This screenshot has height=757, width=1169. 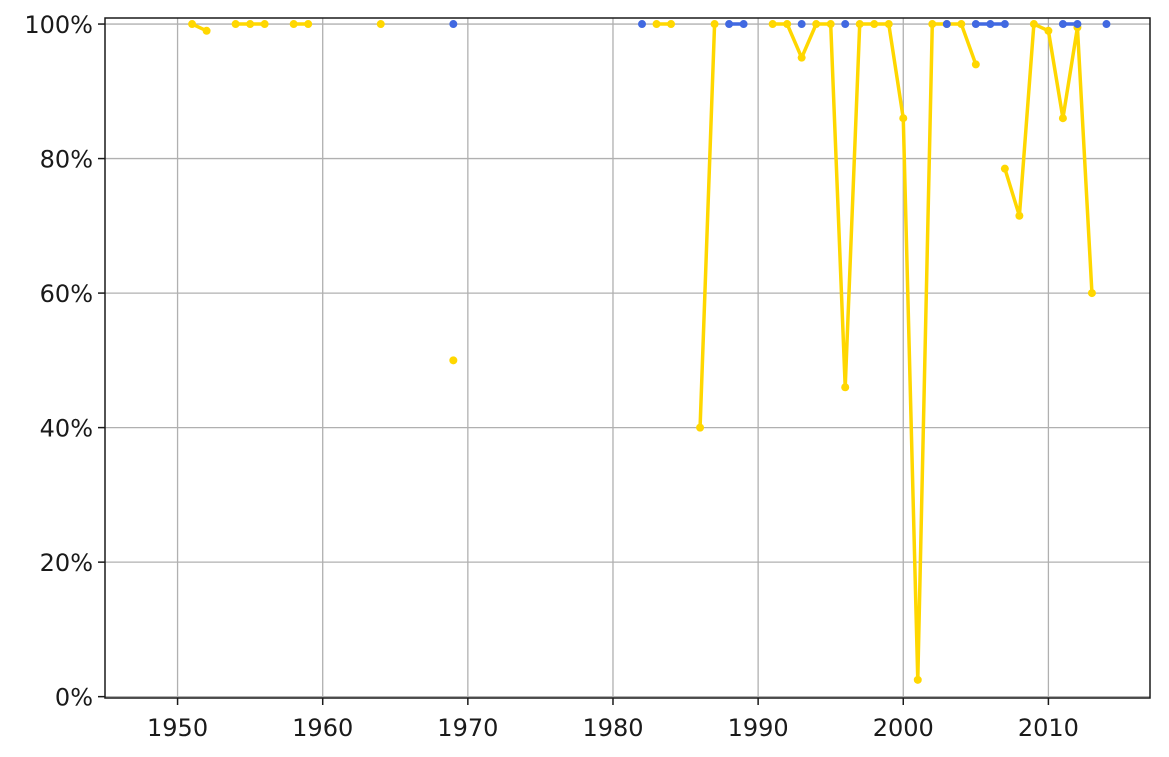 I want to click on y-tick-label: 20%, so click(x=66, y=563).